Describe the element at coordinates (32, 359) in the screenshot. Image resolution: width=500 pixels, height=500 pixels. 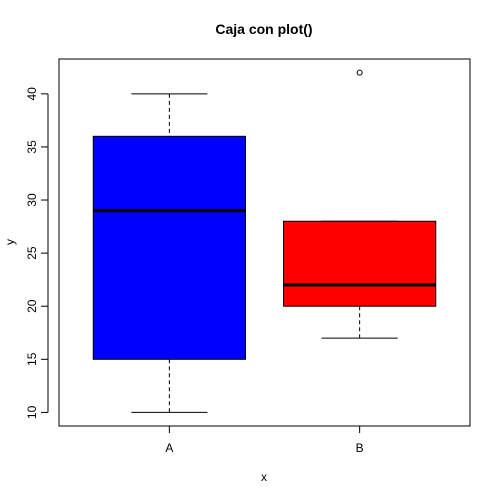
I see `y-tick-label: 15` at that location.